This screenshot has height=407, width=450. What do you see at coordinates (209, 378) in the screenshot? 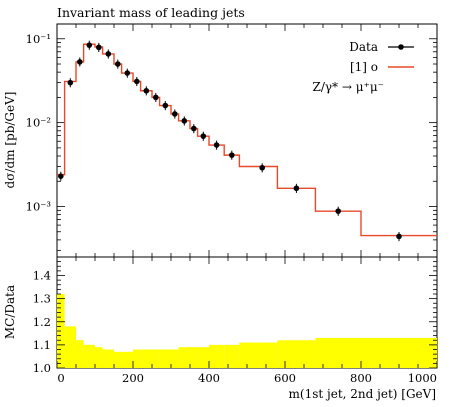
I see `ratio-x-tick-label: 400` at bounding box center [209, 378].